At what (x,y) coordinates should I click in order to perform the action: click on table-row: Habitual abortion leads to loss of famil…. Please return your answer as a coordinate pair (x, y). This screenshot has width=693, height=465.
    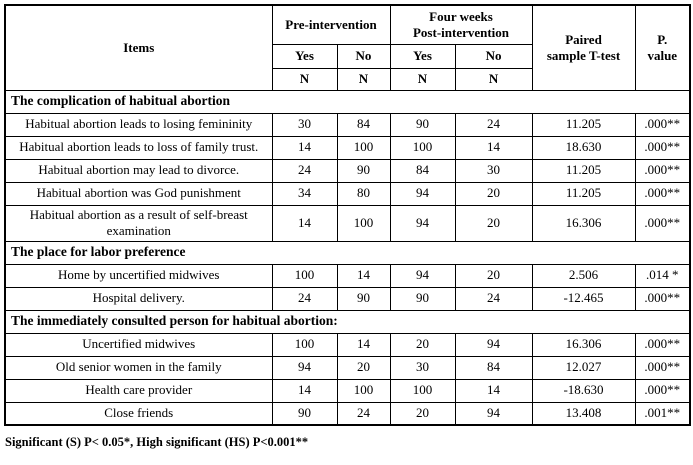
    Looking at the image, I should click on (347, 147).